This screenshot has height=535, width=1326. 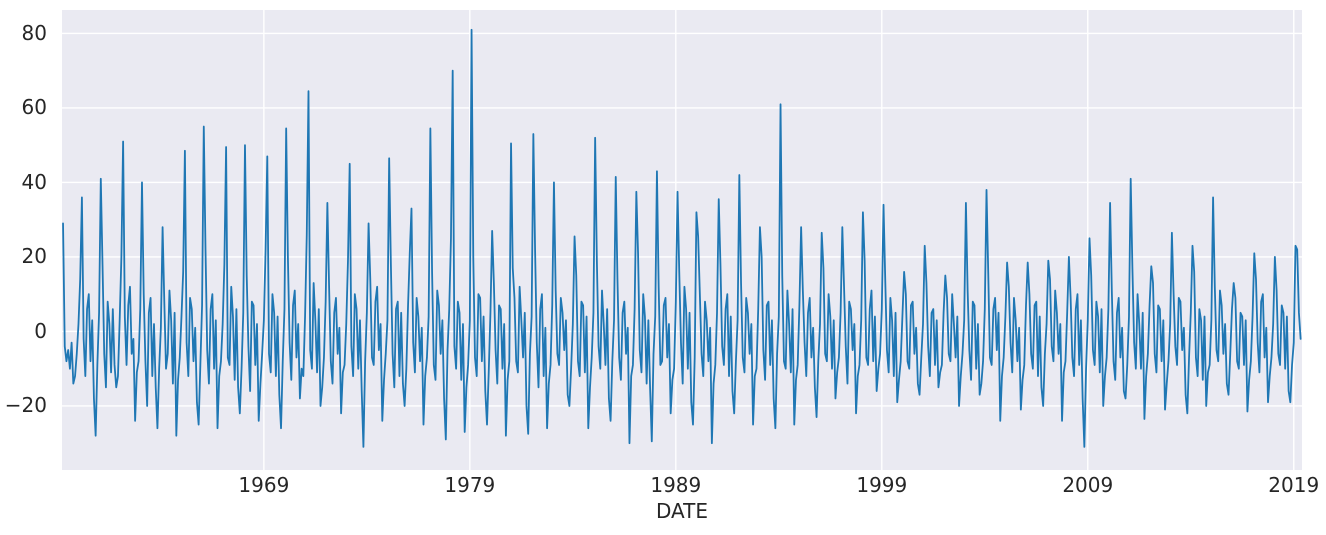 What do you see at coordinates (34, 32) in the screenshot?
I see `y-tick-label: 80` at bounding box center [34, 32].